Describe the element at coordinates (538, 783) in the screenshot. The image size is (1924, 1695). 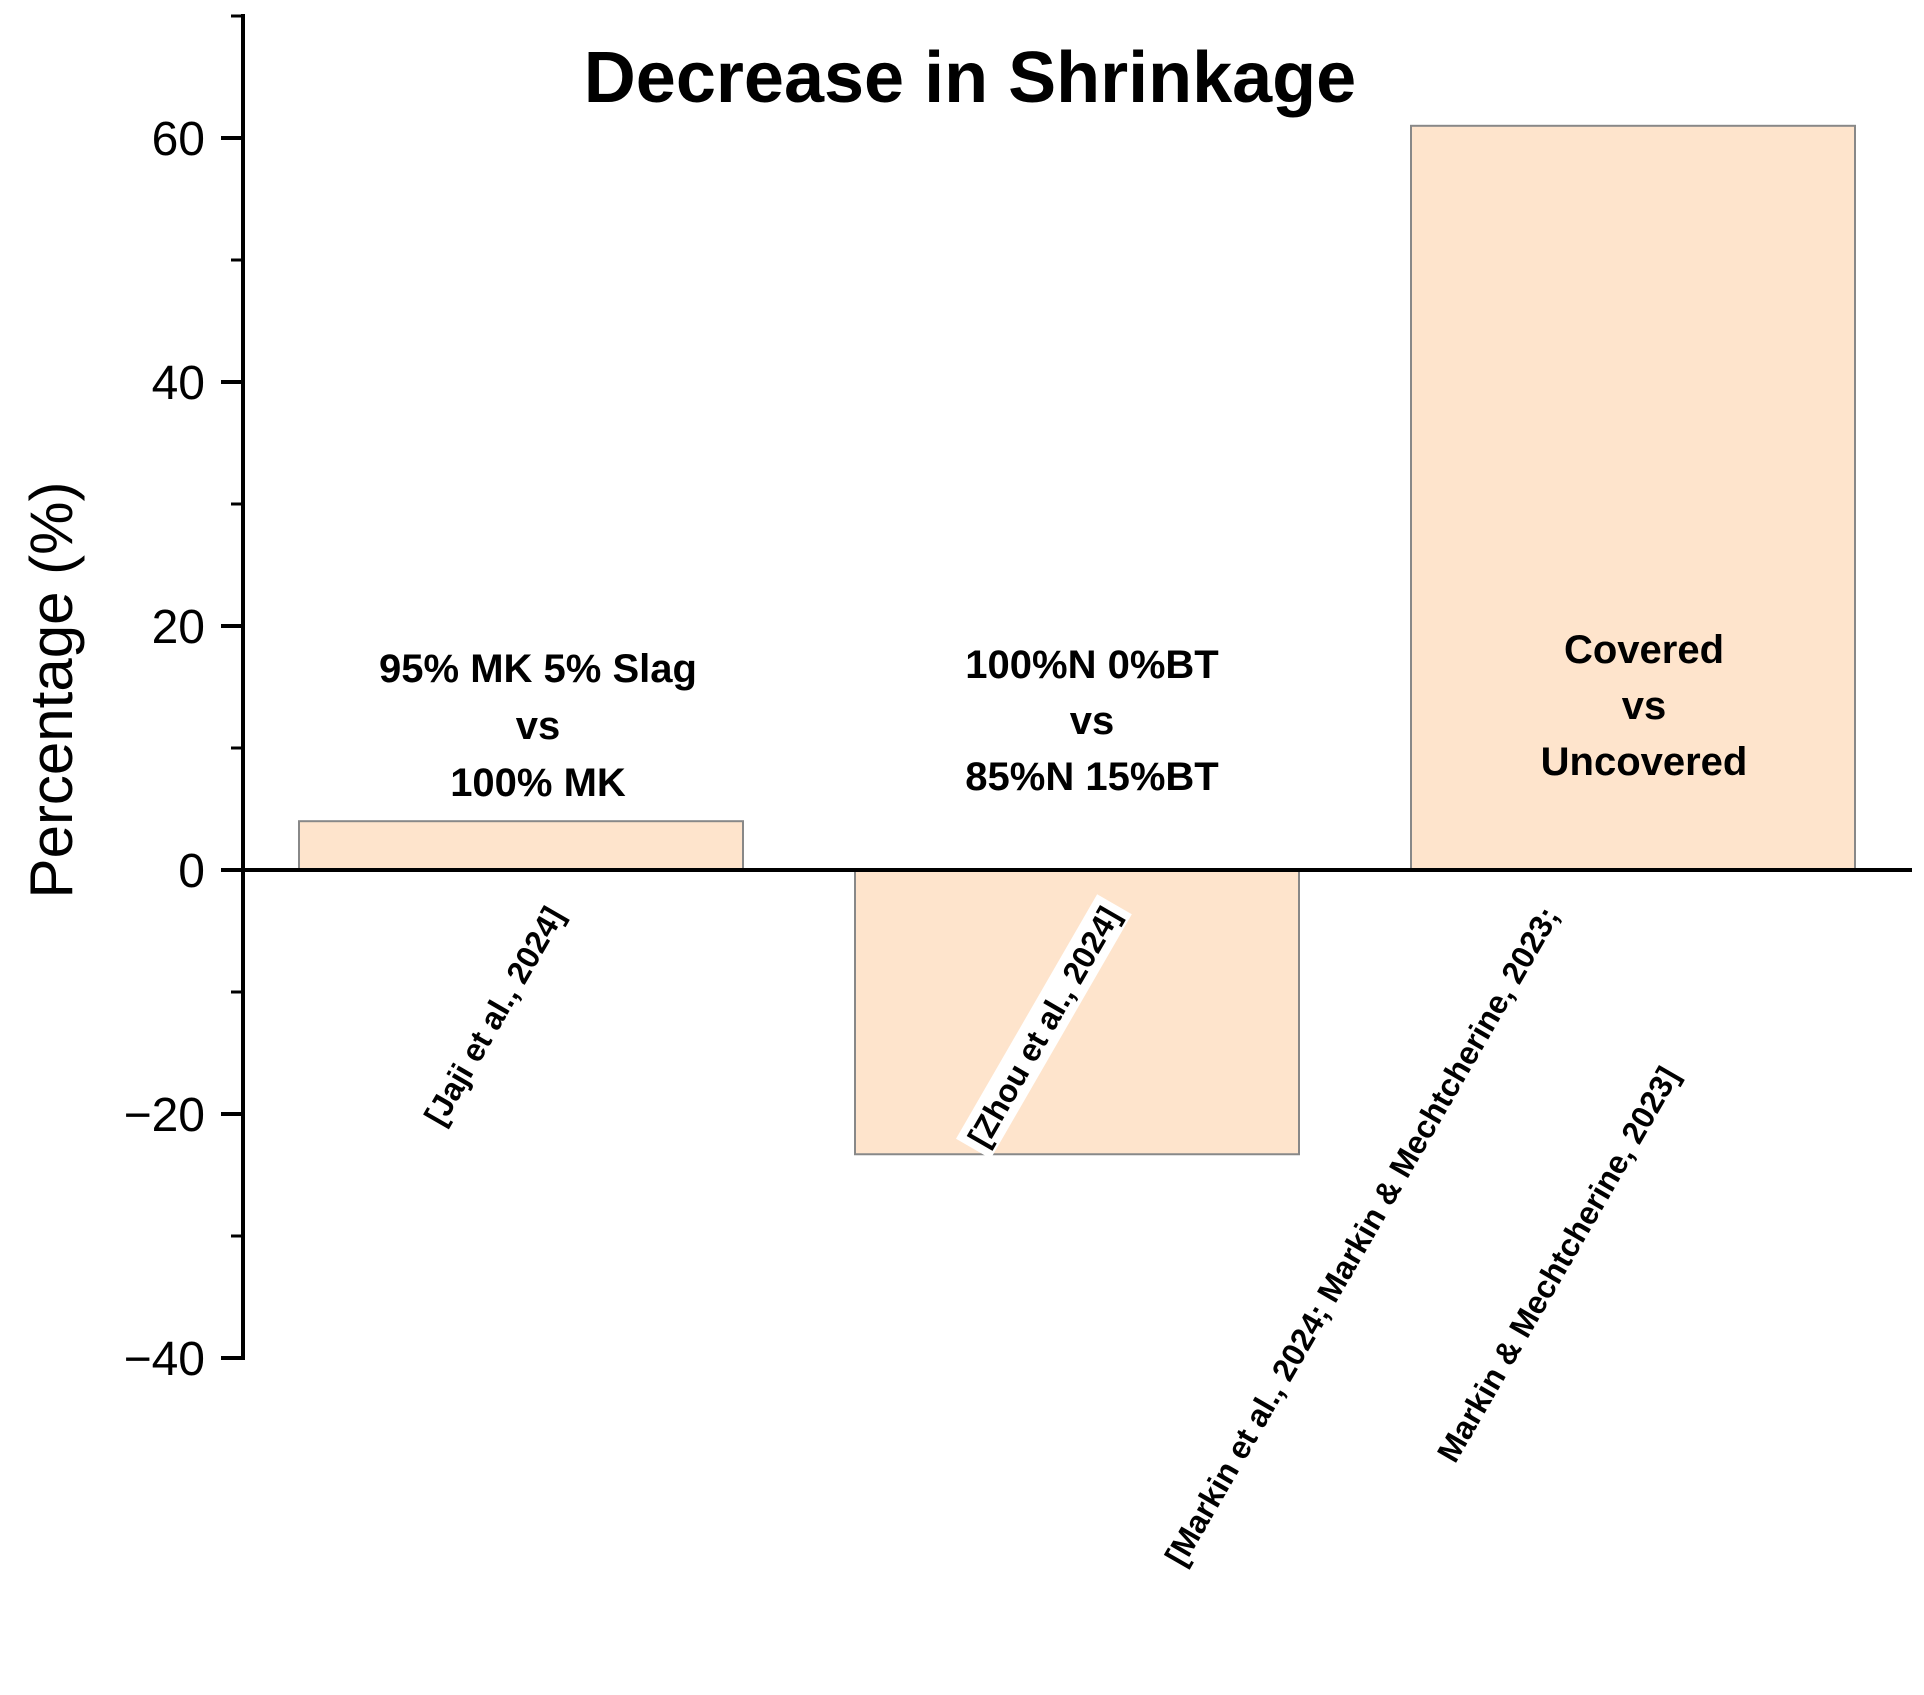
I see `bar-annotation-line: 100% MK` at that location.